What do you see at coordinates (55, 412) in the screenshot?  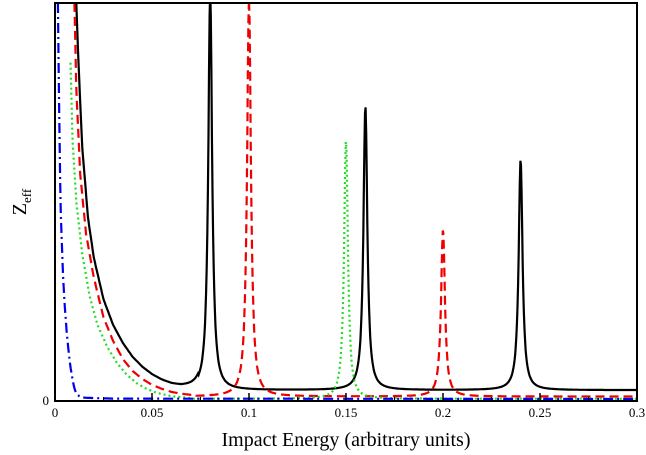 I see `x-tick-label: 0` at bounding box center [55, 412].